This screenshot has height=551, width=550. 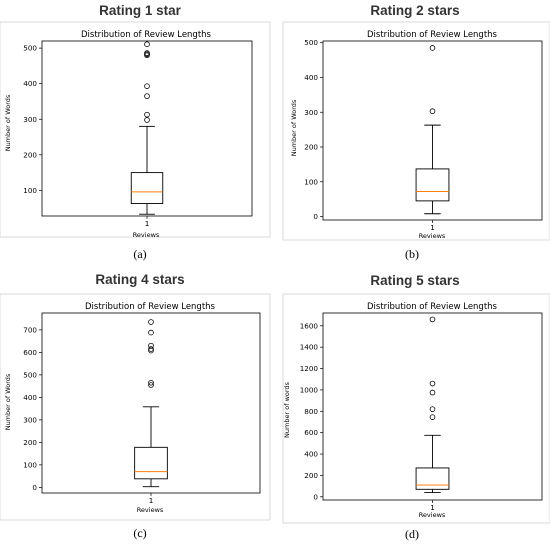 What do you see at coordinates (309, 325) in the screenshot?
I see `y-tick-label: 1600` at bounding box center [309, 325].